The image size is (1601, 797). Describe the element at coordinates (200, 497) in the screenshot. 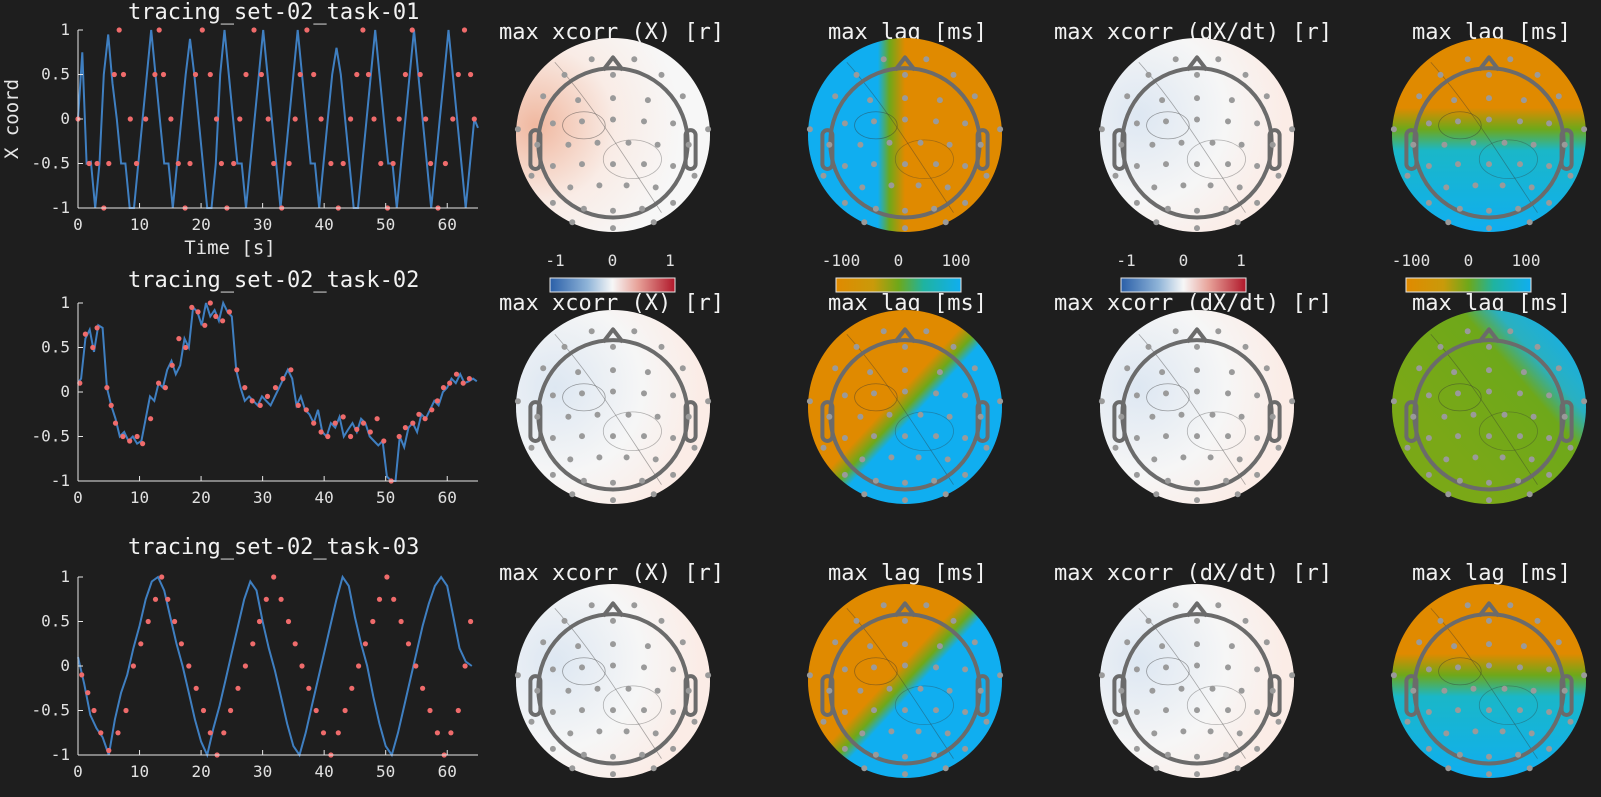

I see `x-tick-label: 20` at that location.